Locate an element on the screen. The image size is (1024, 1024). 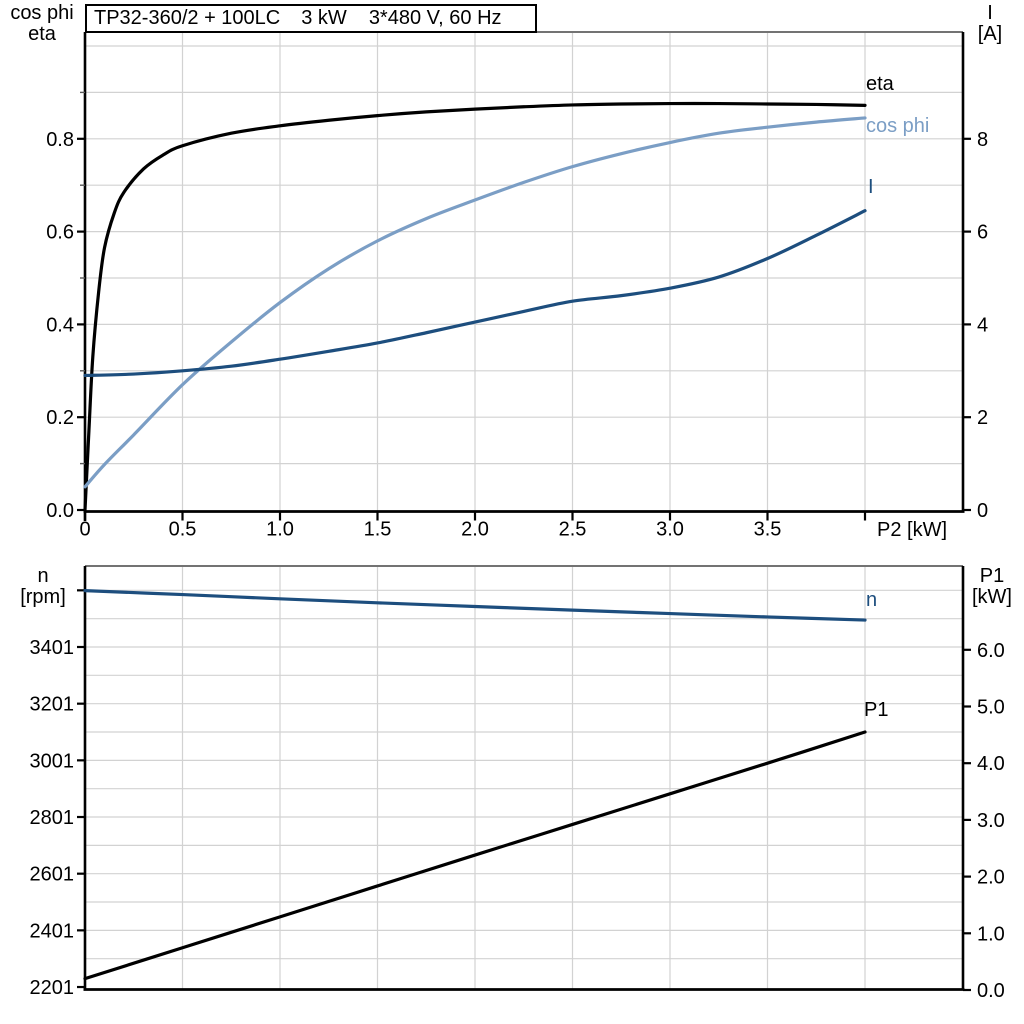
eta-curve-label: eta is located at coordinates (880, 84).